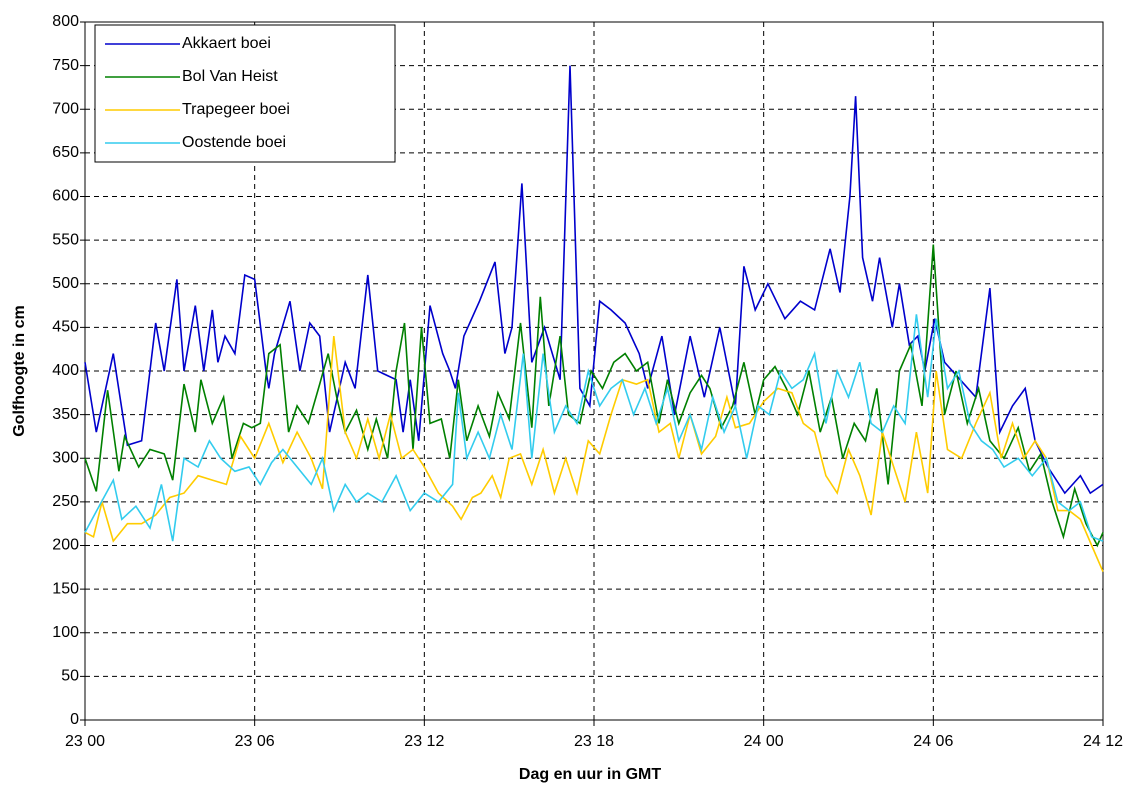 The height and width of the screenshot is (788, 1135). What do you see at coordinates (65, 632) in the screenshot?
I see `y-tick-label: 100` at bounding box center [65, 632].